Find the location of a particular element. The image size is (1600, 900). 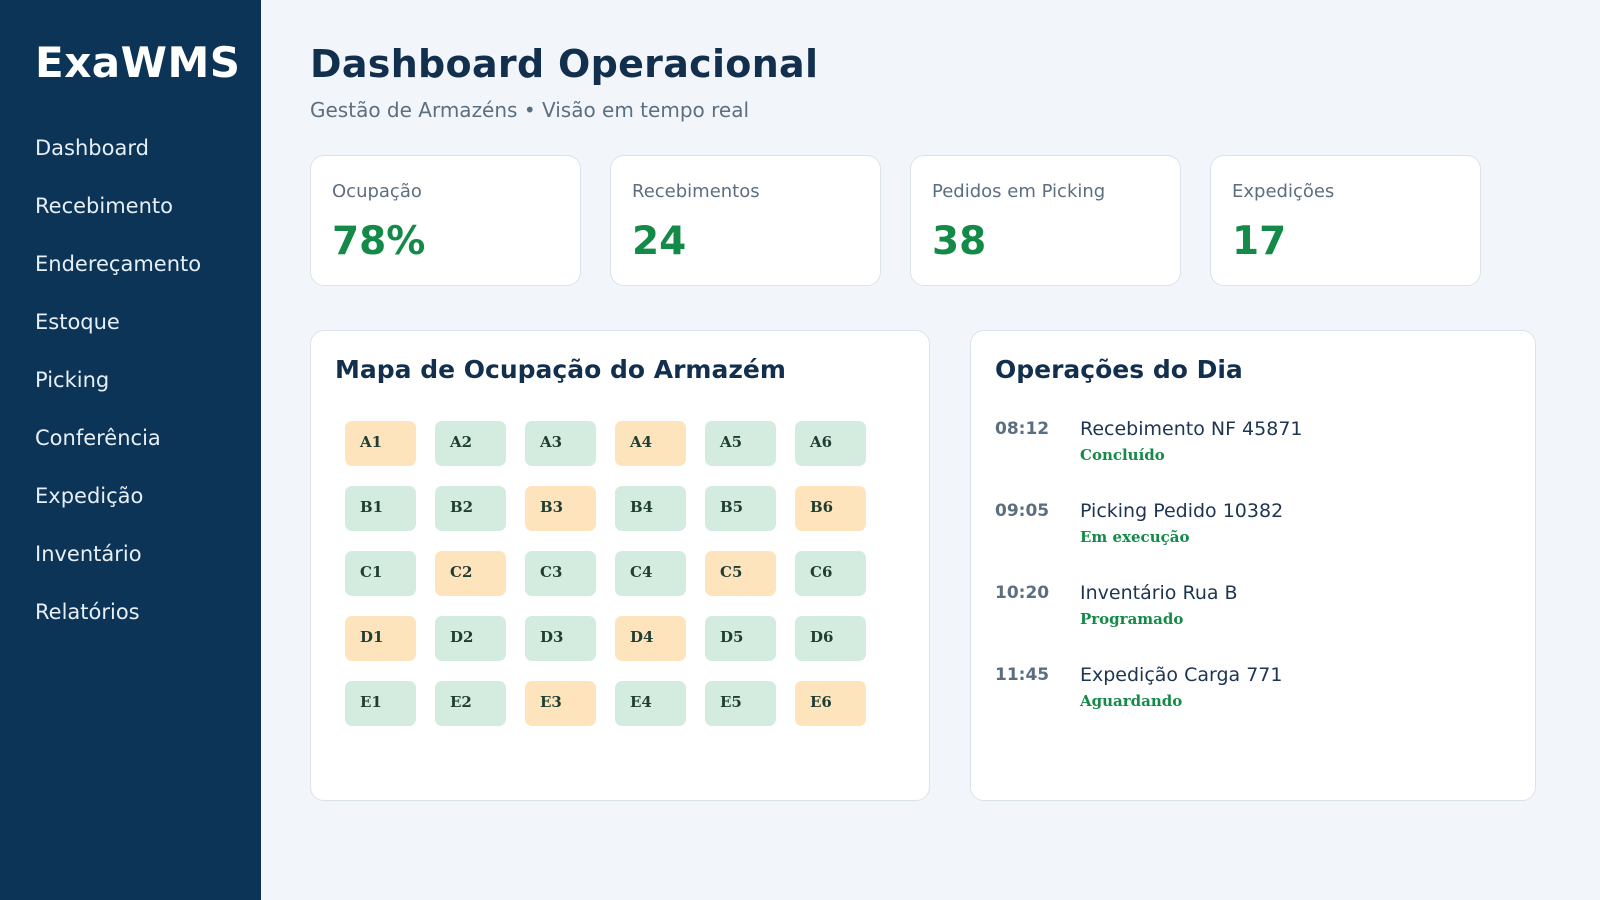

kpi-value: 78% is located at coordinates (379, 241).